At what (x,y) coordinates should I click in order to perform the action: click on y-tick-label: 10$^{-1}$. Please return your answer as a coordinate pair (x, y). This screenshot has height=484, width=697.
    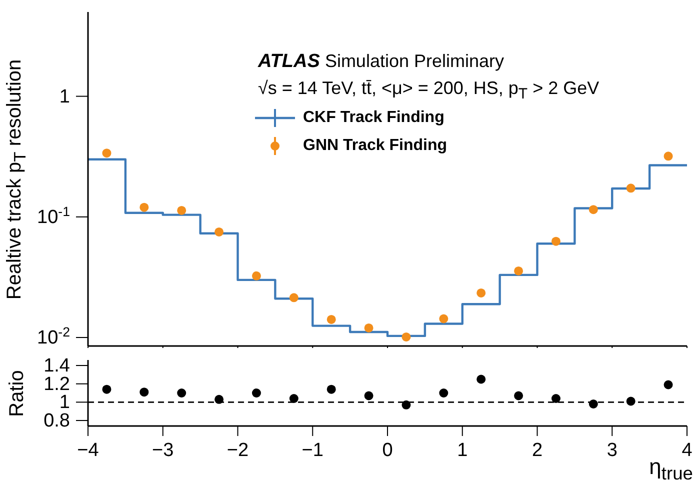
    Looking at the image, I should click on (53, 215).